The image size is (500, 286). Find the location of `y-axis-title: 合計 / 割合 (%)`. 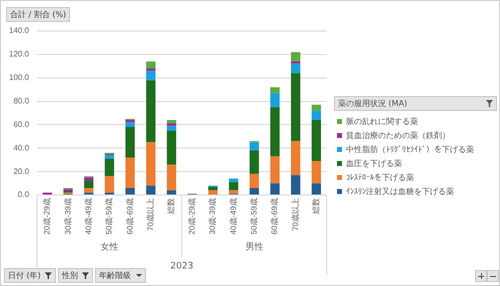

y-axis-title: 合計 / 割合 (%) is located at coordinates (38, 14).